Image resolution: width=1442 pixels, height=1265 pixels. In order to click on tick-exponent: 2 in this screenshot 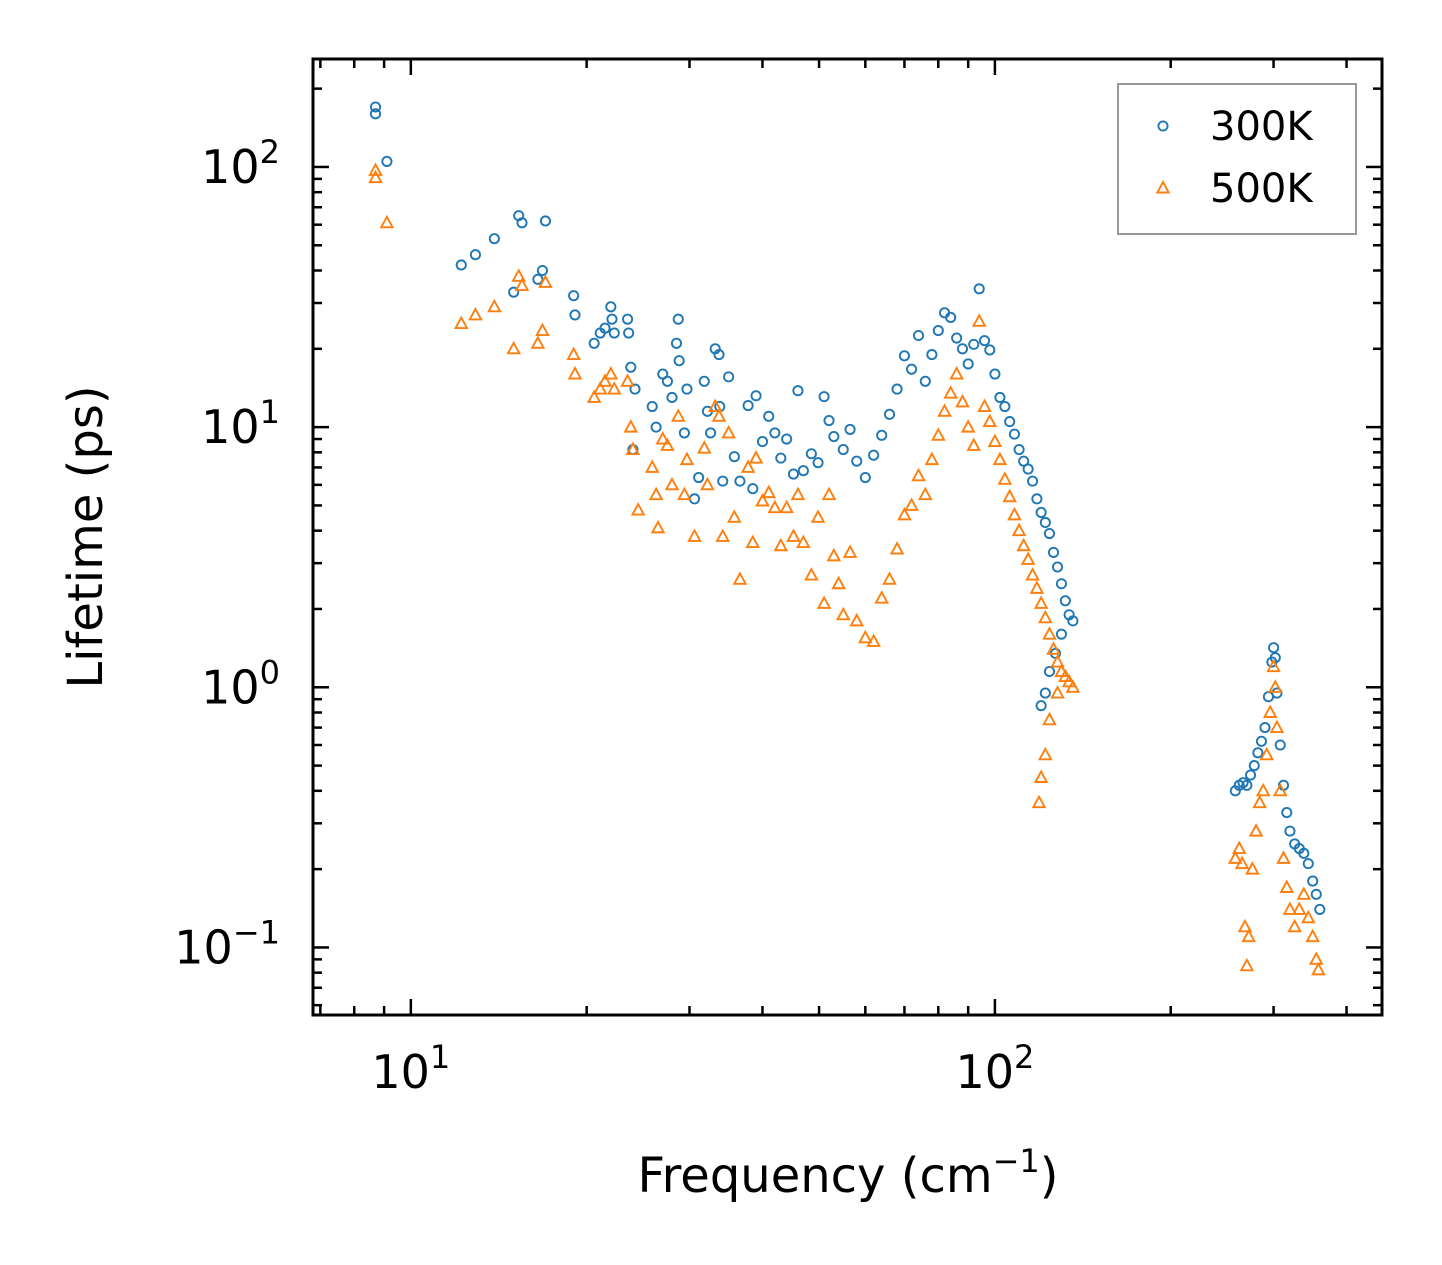, I will do `click(1024, 1057)`.